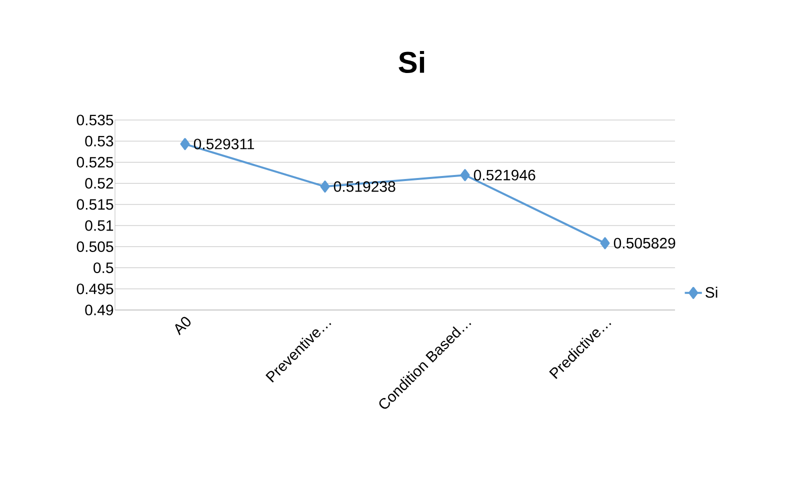 This screenshot has width=807, height=488. I want to click on legend-label: Si, so click(712, 292).